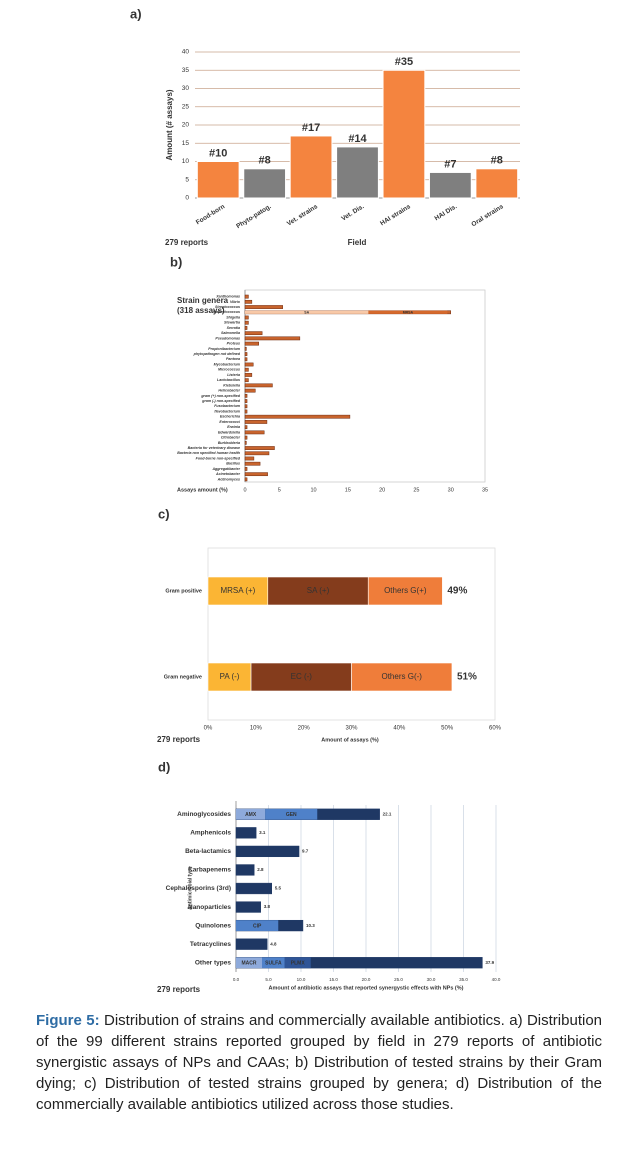 Image resolution: width=619 pixels, height=1157 pixels. I want to click on y-tick-label: Erwinia, so click(233, 427).